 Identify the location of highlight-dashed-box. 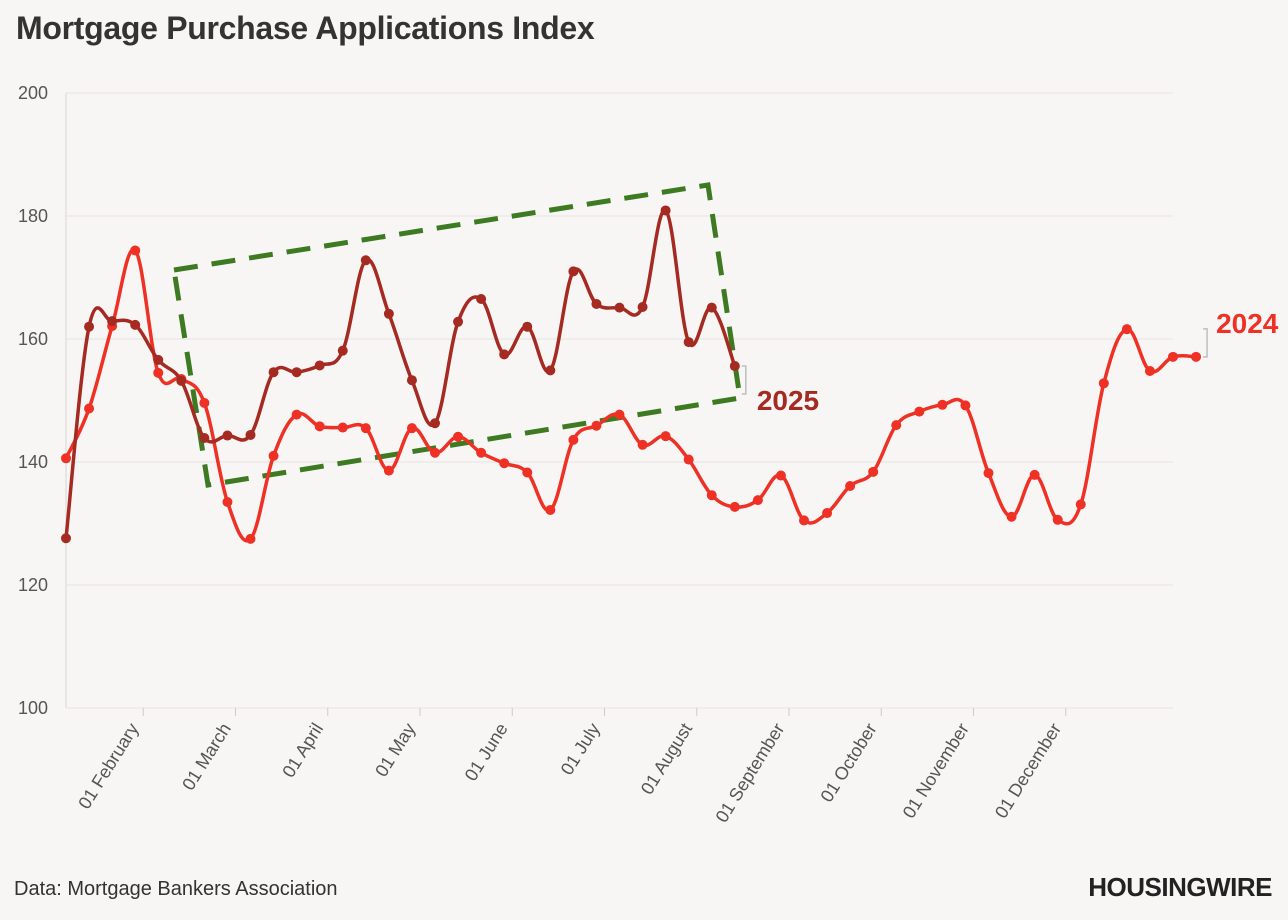
(457, 335).